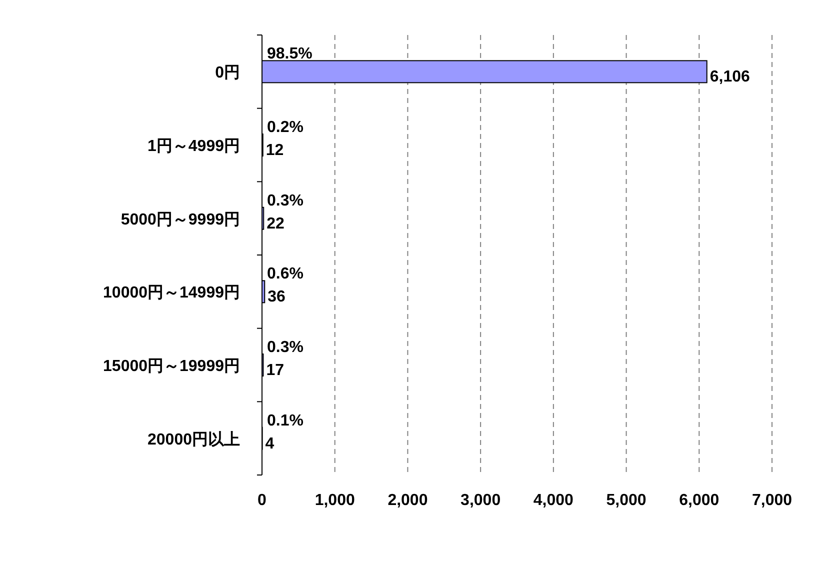 The width and height of the screenshot is (816, 561). What do you see at coordinates (285, 274) in the screenshot?
I see `annotation: 0.6%` at bounding box center [285, 274].